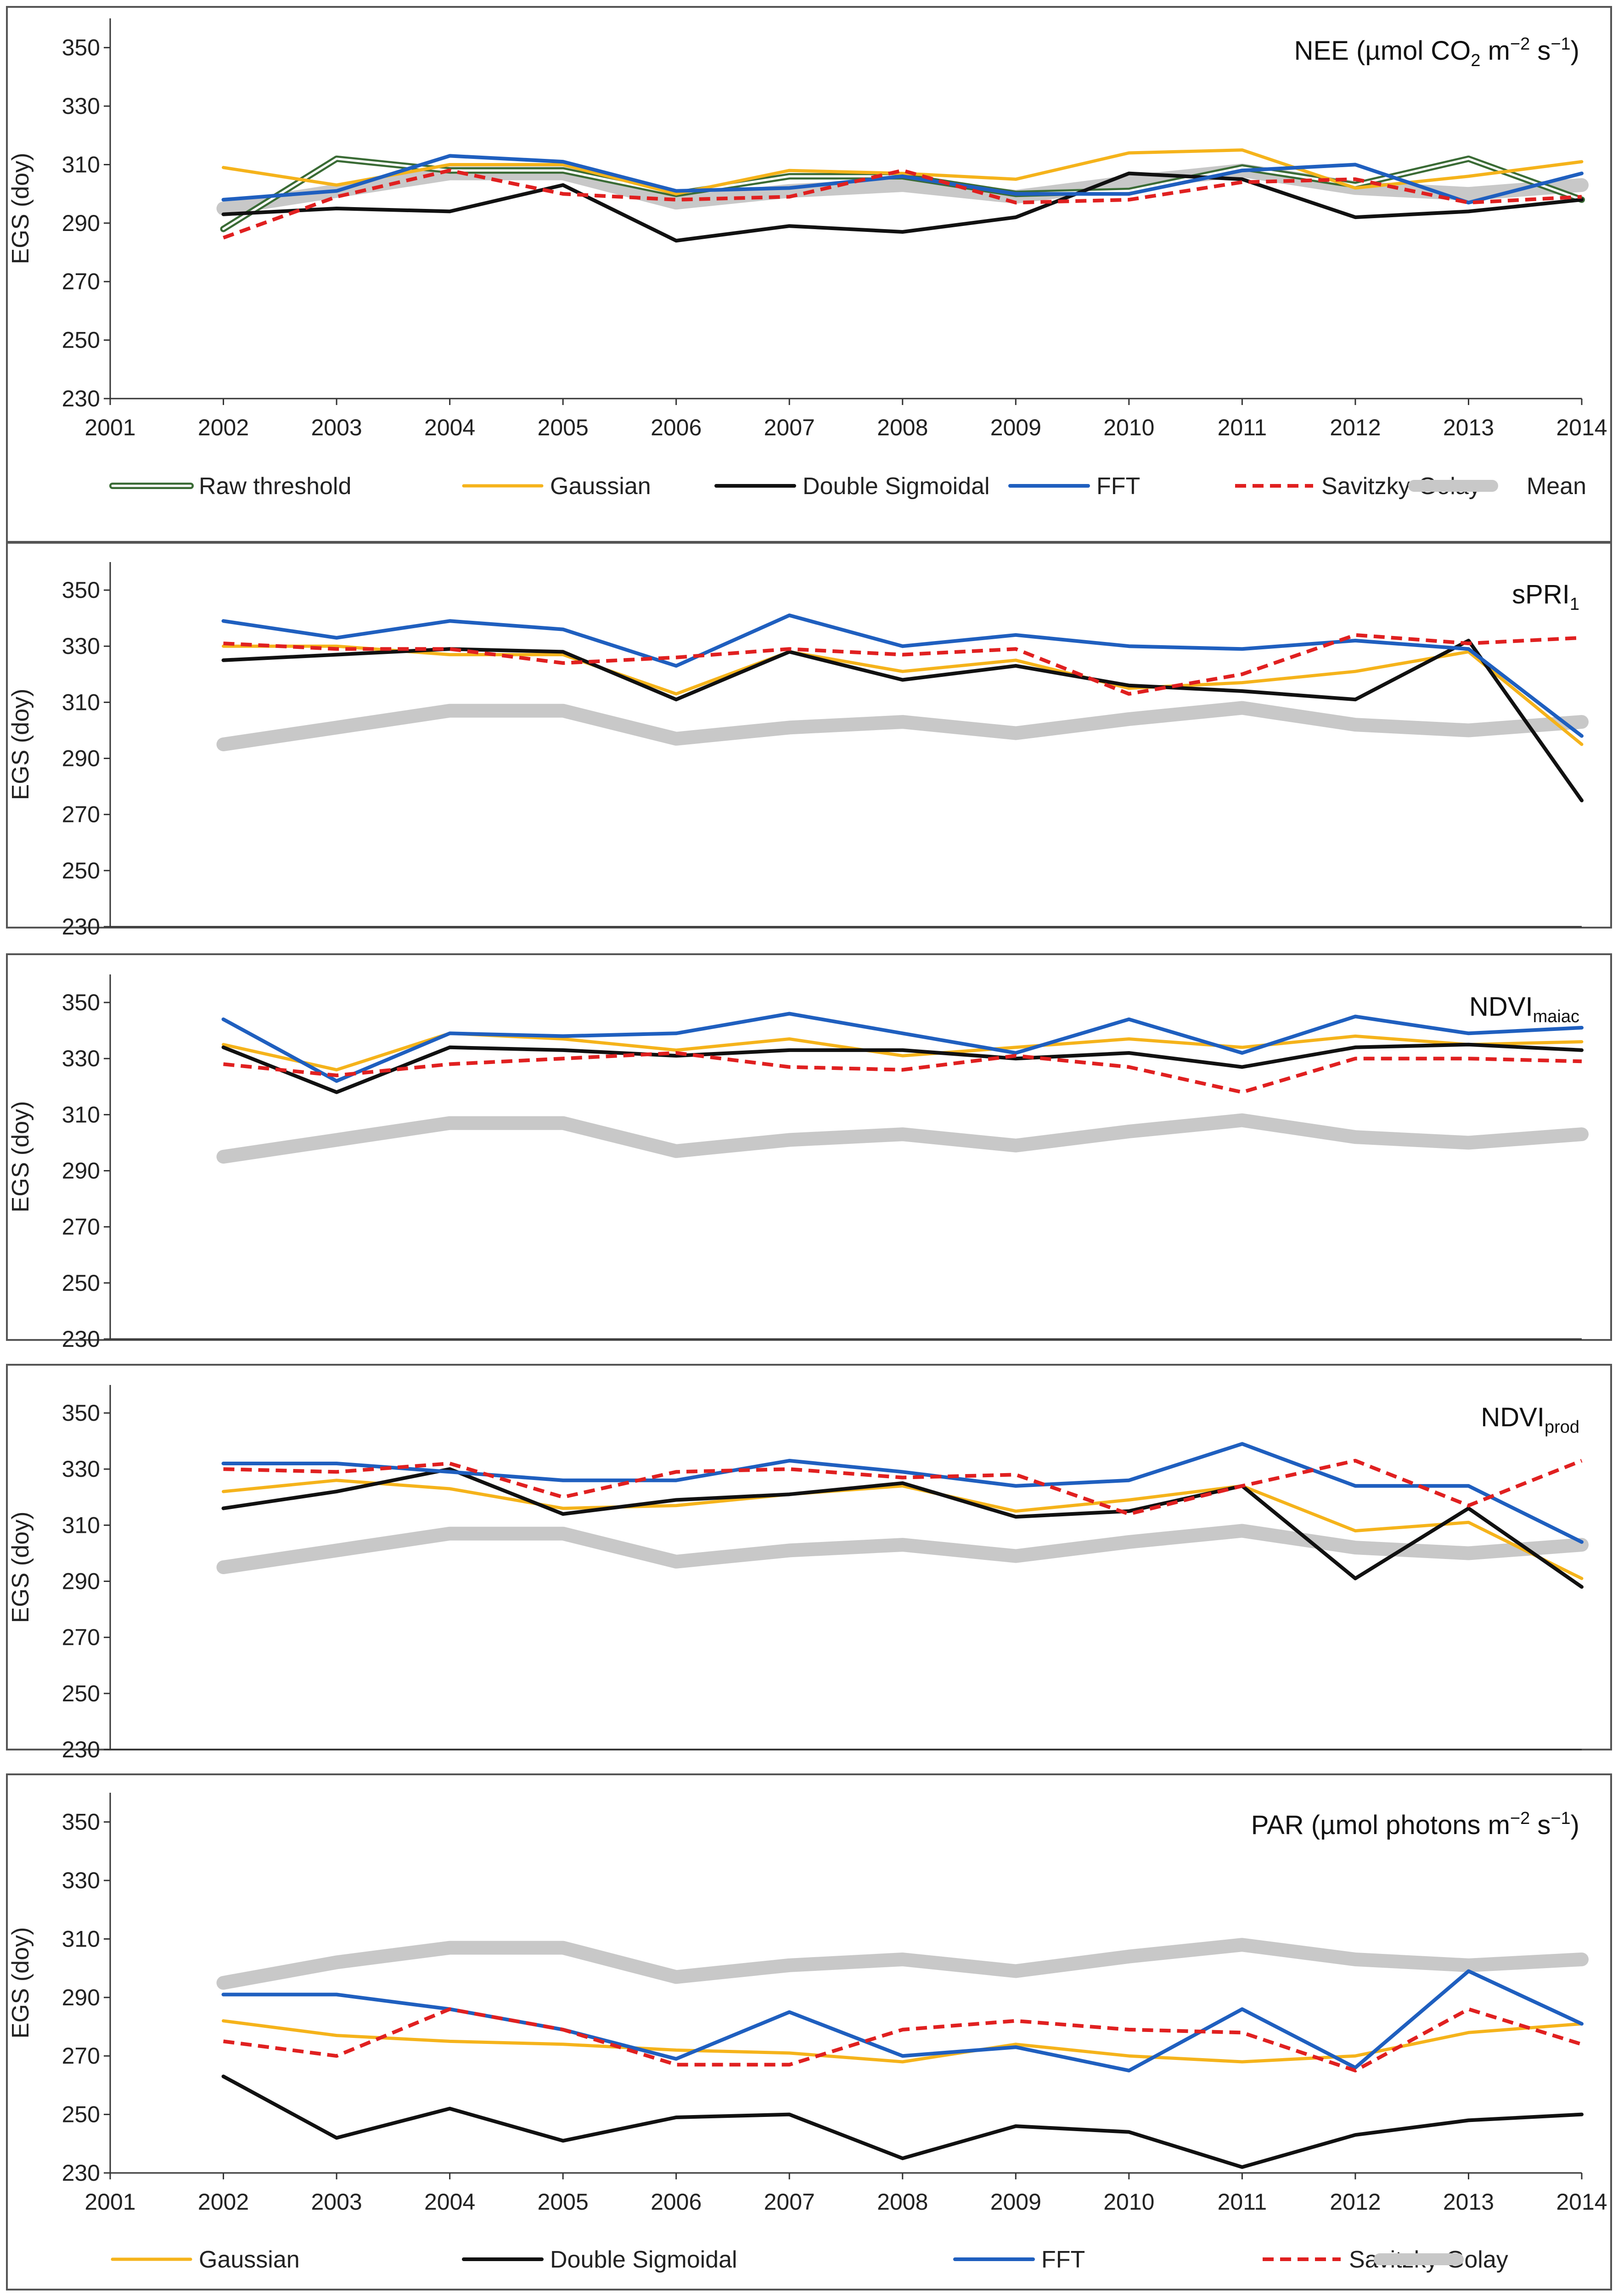 Image resolution: width=1618 pixels, height=2296 pixels. I want to click on y-tick-label: 270, so click(81, 2056).